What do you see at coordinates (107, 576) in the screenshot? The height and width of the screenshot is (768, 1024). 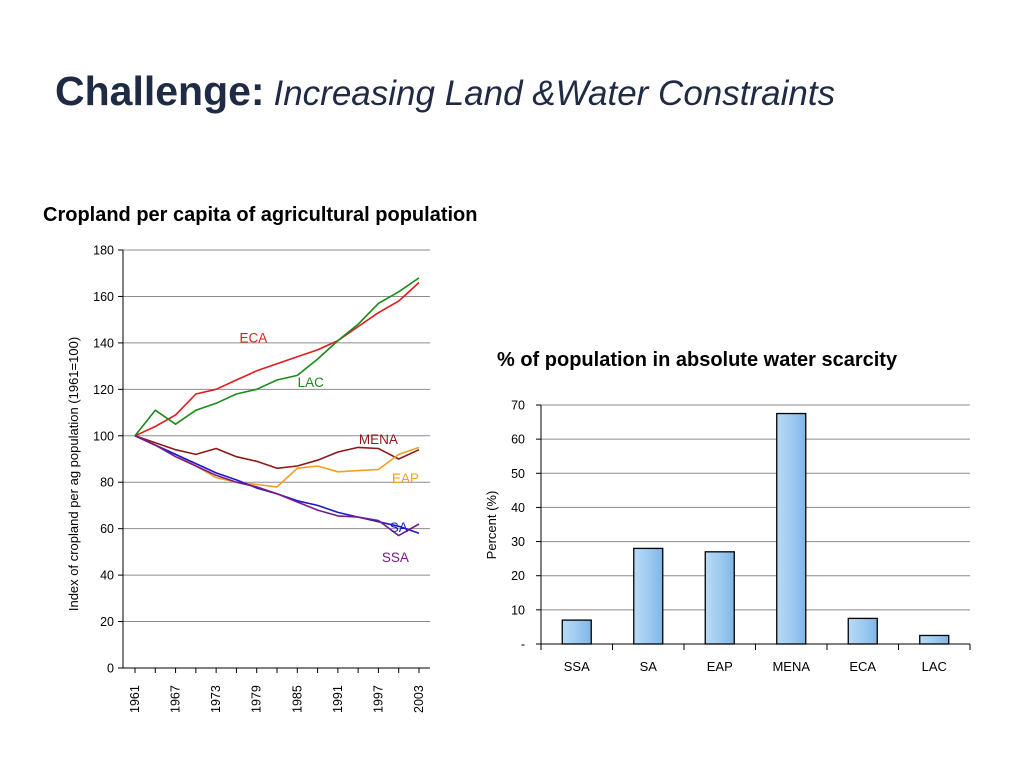 I see `line-y-tick-label: 40` at bounding box center [107, 576].